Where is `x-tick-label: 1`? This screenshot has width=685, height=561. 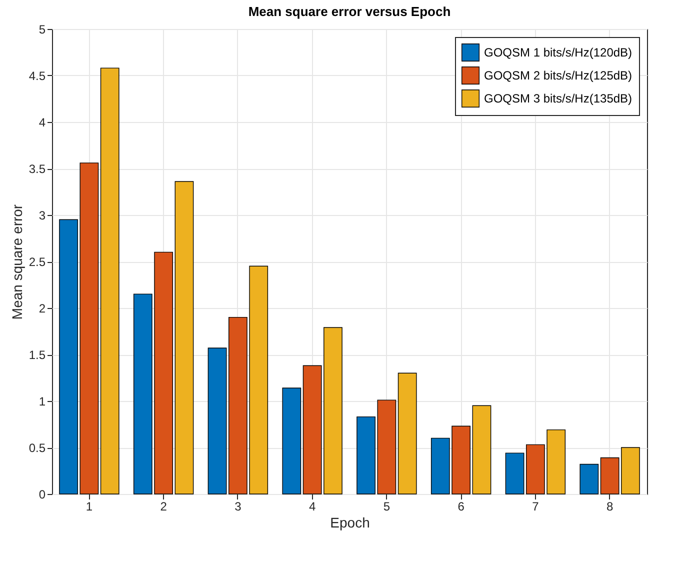 x-tick-label: 1 is located at coordinates (89, 507).